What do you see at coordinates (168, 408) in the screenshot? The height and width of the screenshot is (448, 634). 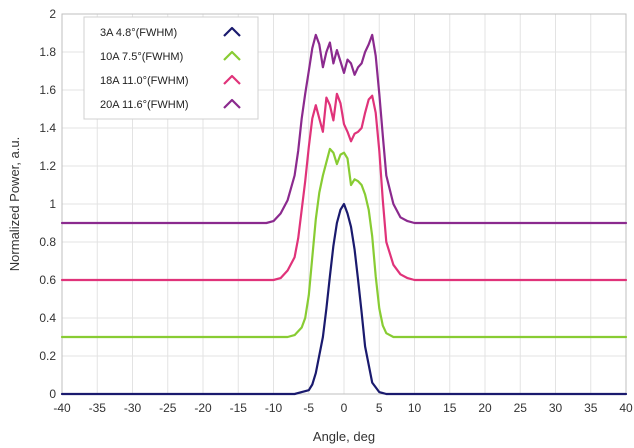 I see `x-tick-label: -25` at bounding box center [168, 408].